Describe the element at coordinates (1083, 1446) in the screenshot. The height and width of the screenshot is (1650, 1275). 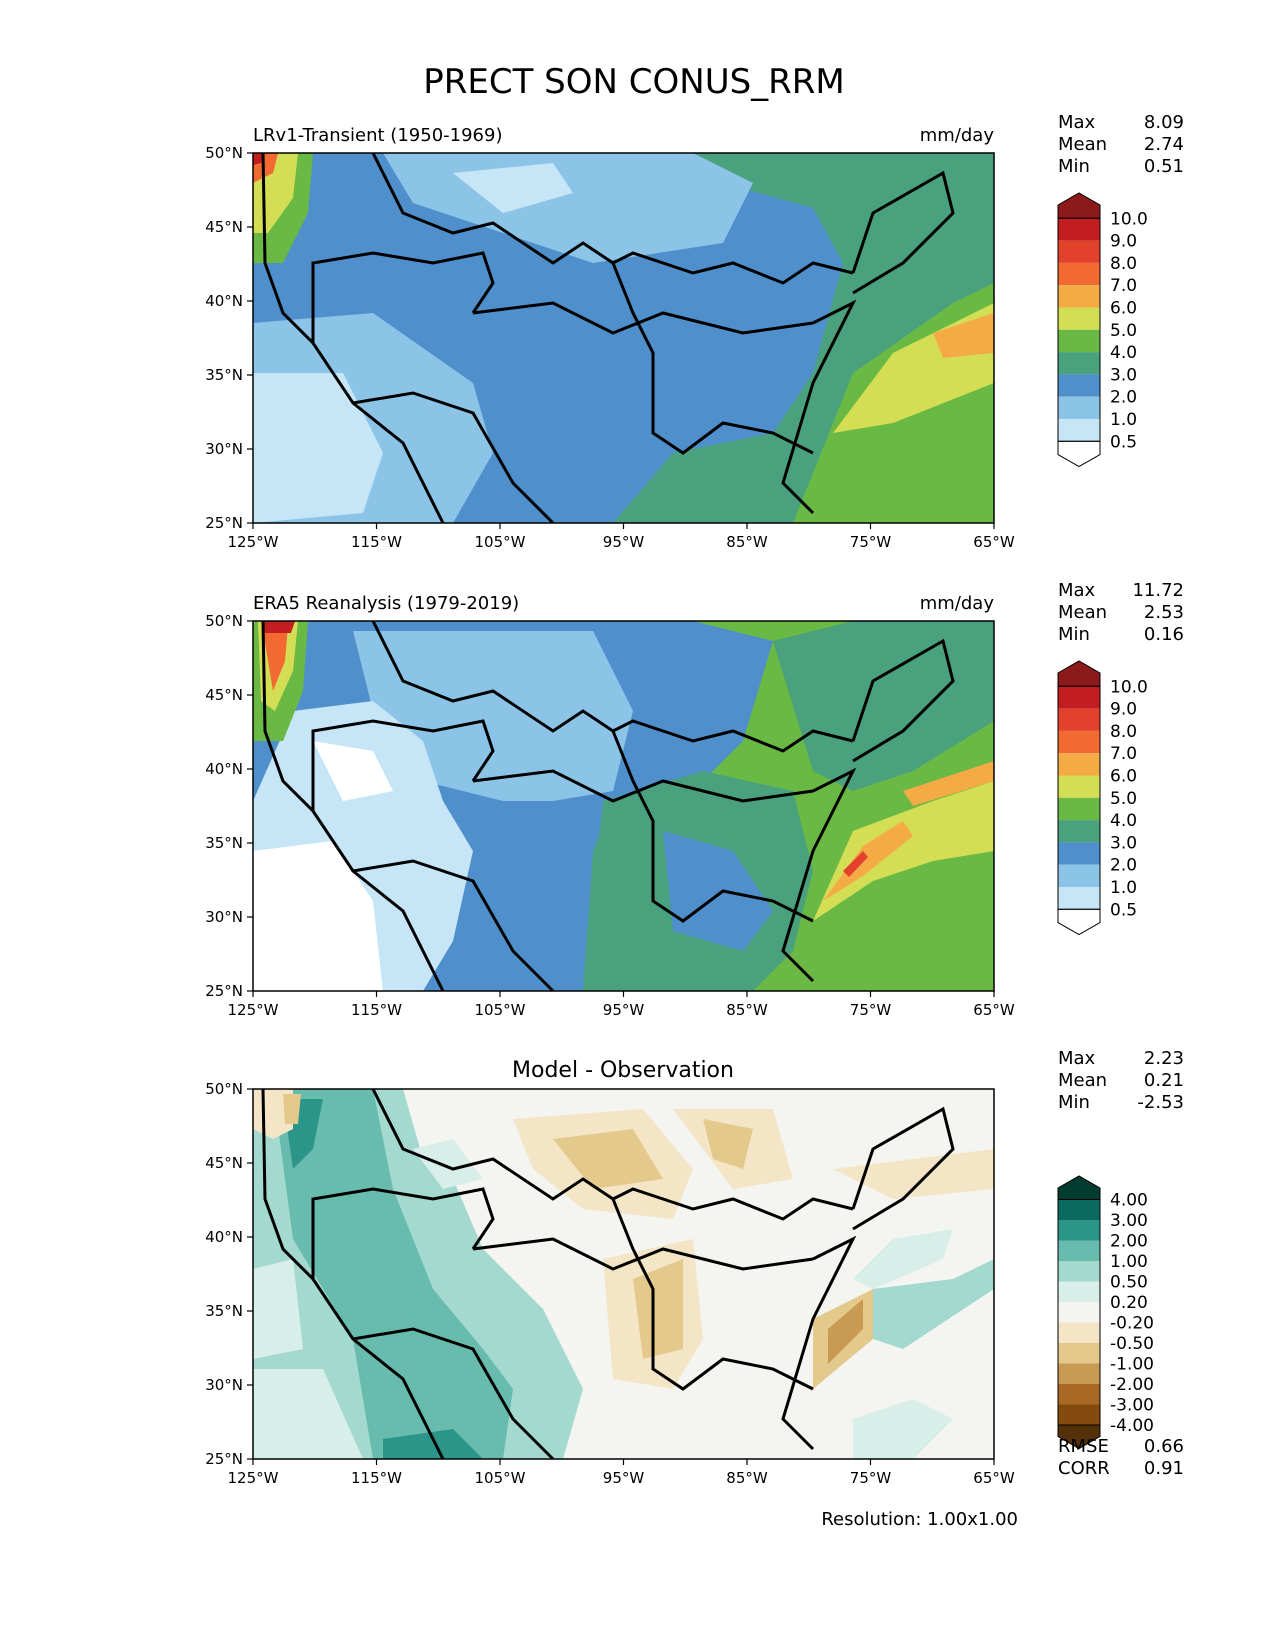
I see `extra-stat-label: RMSE` at that location.